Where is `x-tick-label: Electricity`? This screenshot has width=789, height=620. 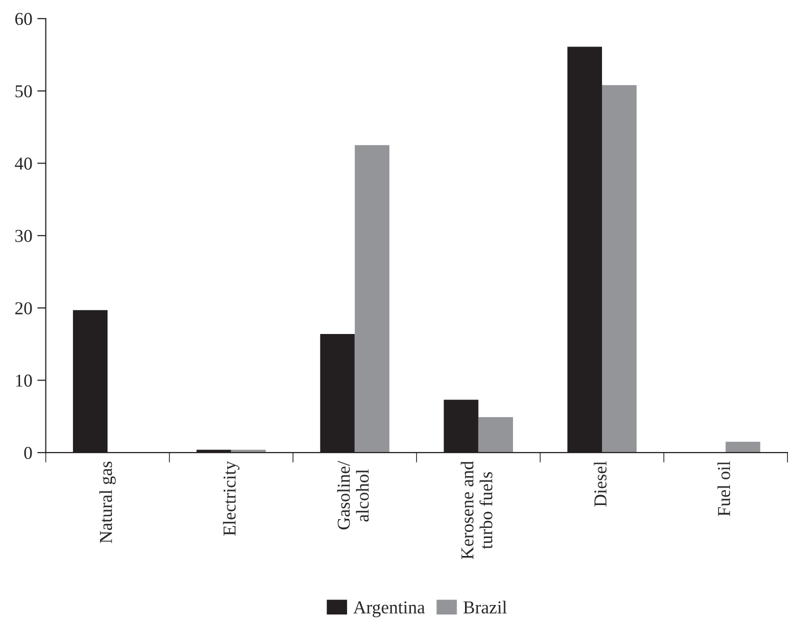
x-tick-label: Electricity is located at coordinates (231, 498).